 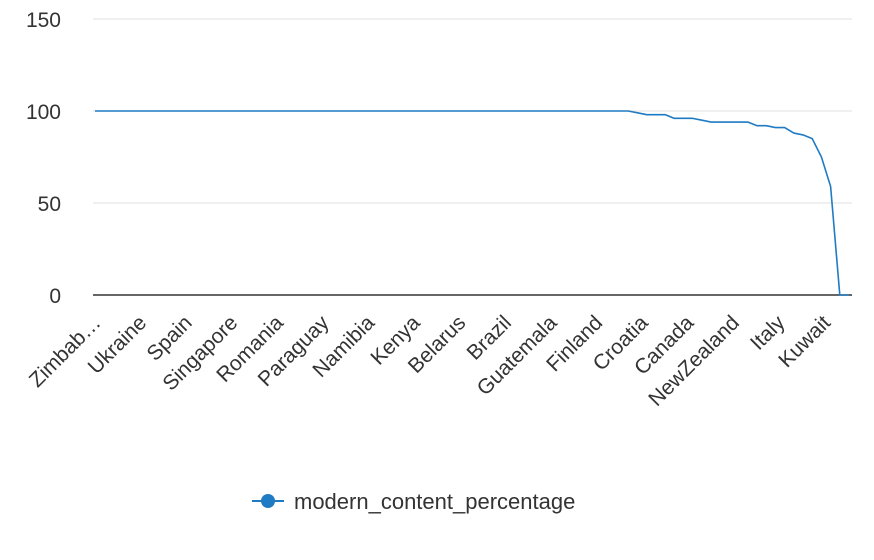 What do you see at coordinates (49, 204) in the screenshot?
I see `y-tick-label: 50` at bounding box center [49, 204].